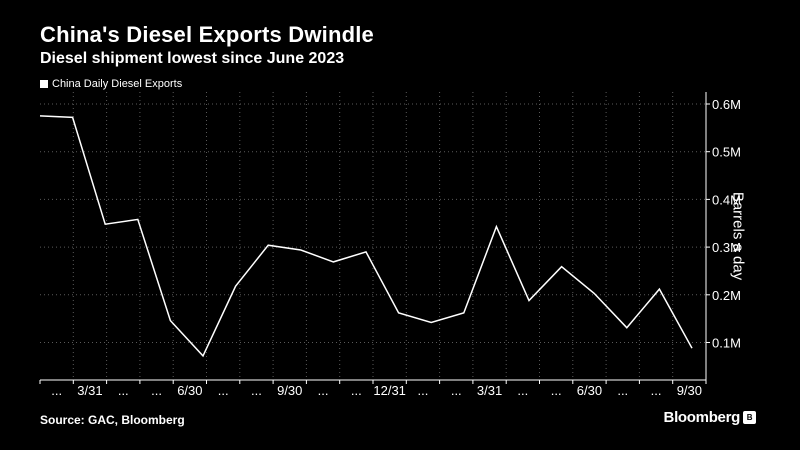  What do you see at coordinates (389, 390) in the screenshot?
I see `x-tick-label: 12/31` at bounding box center [389, 390].